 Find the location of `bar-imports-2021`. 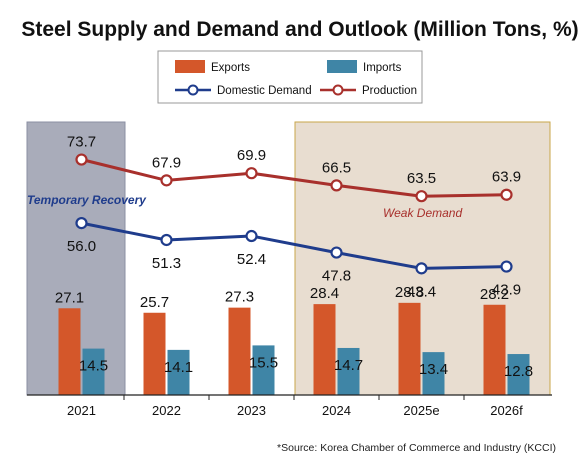

bar-imports-2021 is located at coordinates (93, 371).